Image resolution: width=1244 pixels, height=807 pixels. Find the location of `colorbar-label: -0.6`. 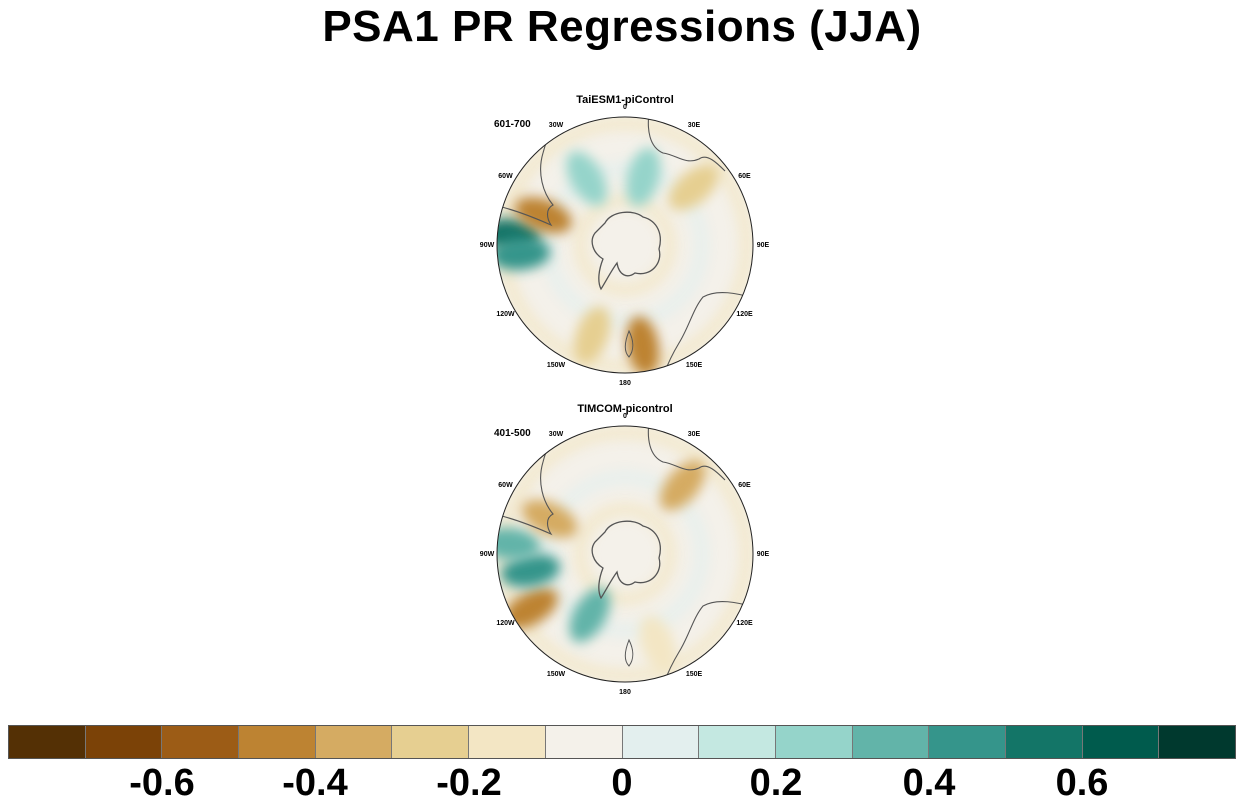

colorbar-label: -0.6 is located at coordinates (162, 783).